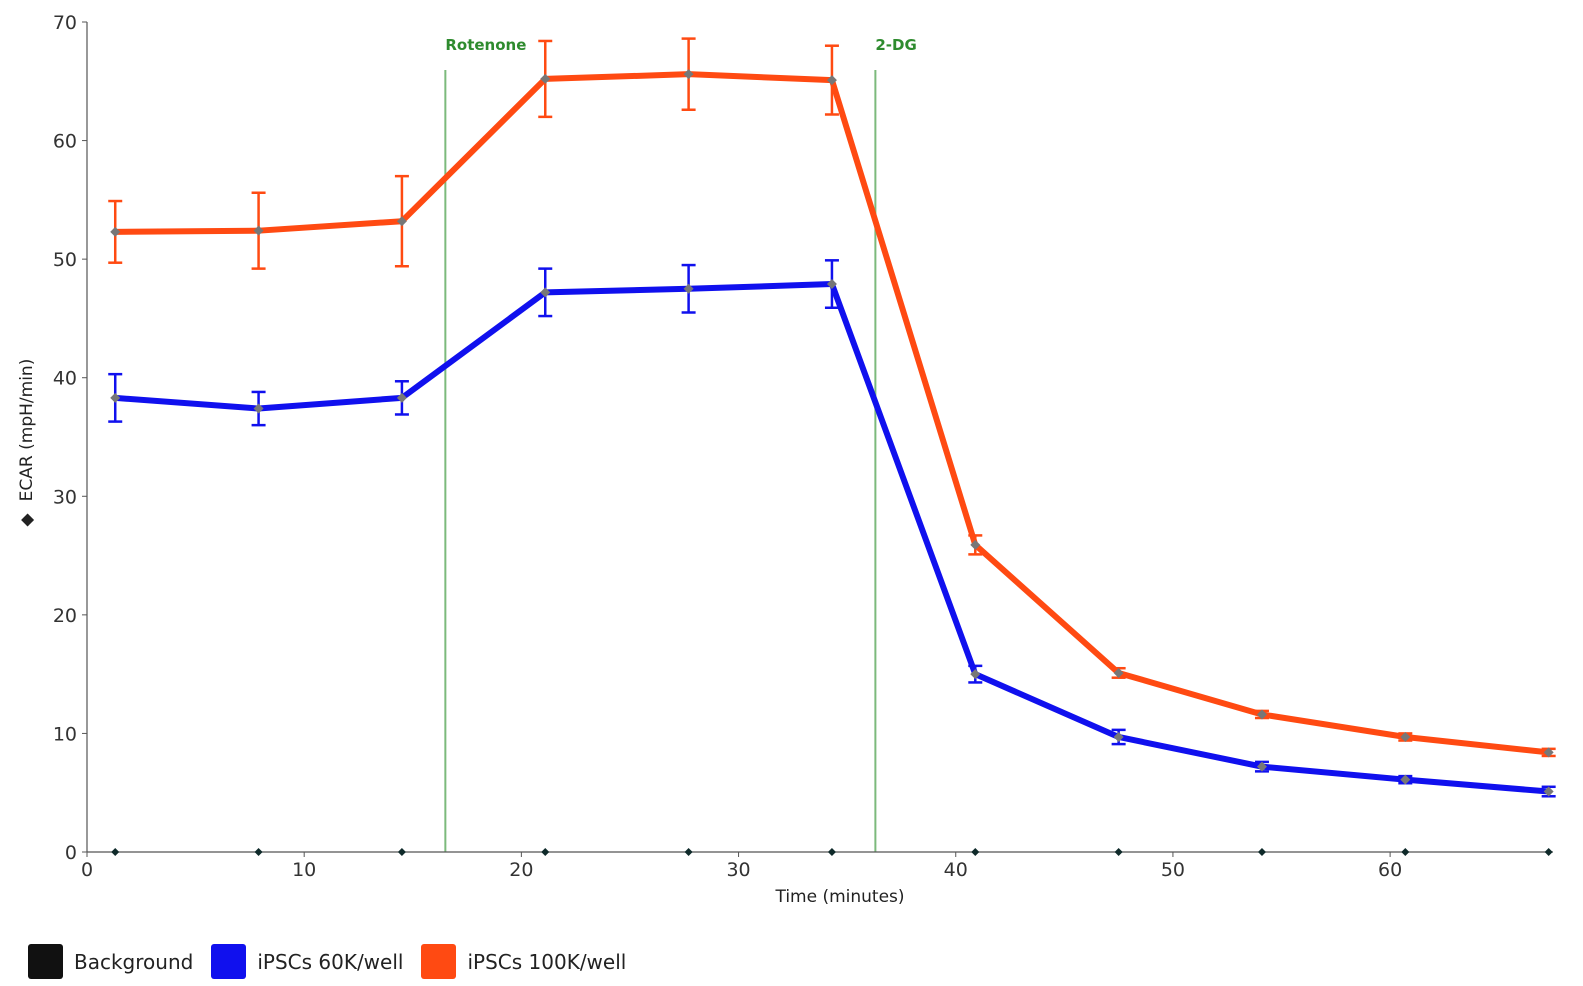 This screenshot has width=1583, height=986. What do you see at coordinates (1173, 870) in the screenshot?
I see `x-tick-label: 50` at bounding box center [1173, 870].